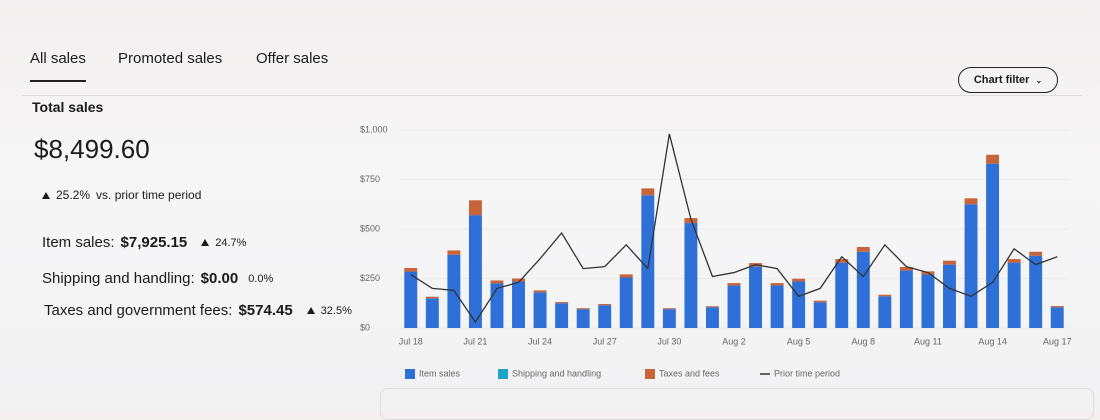  Describe the element at coordinates (149, 195) in the screenshot. I see `change-note: vs. prior time period` at that location.